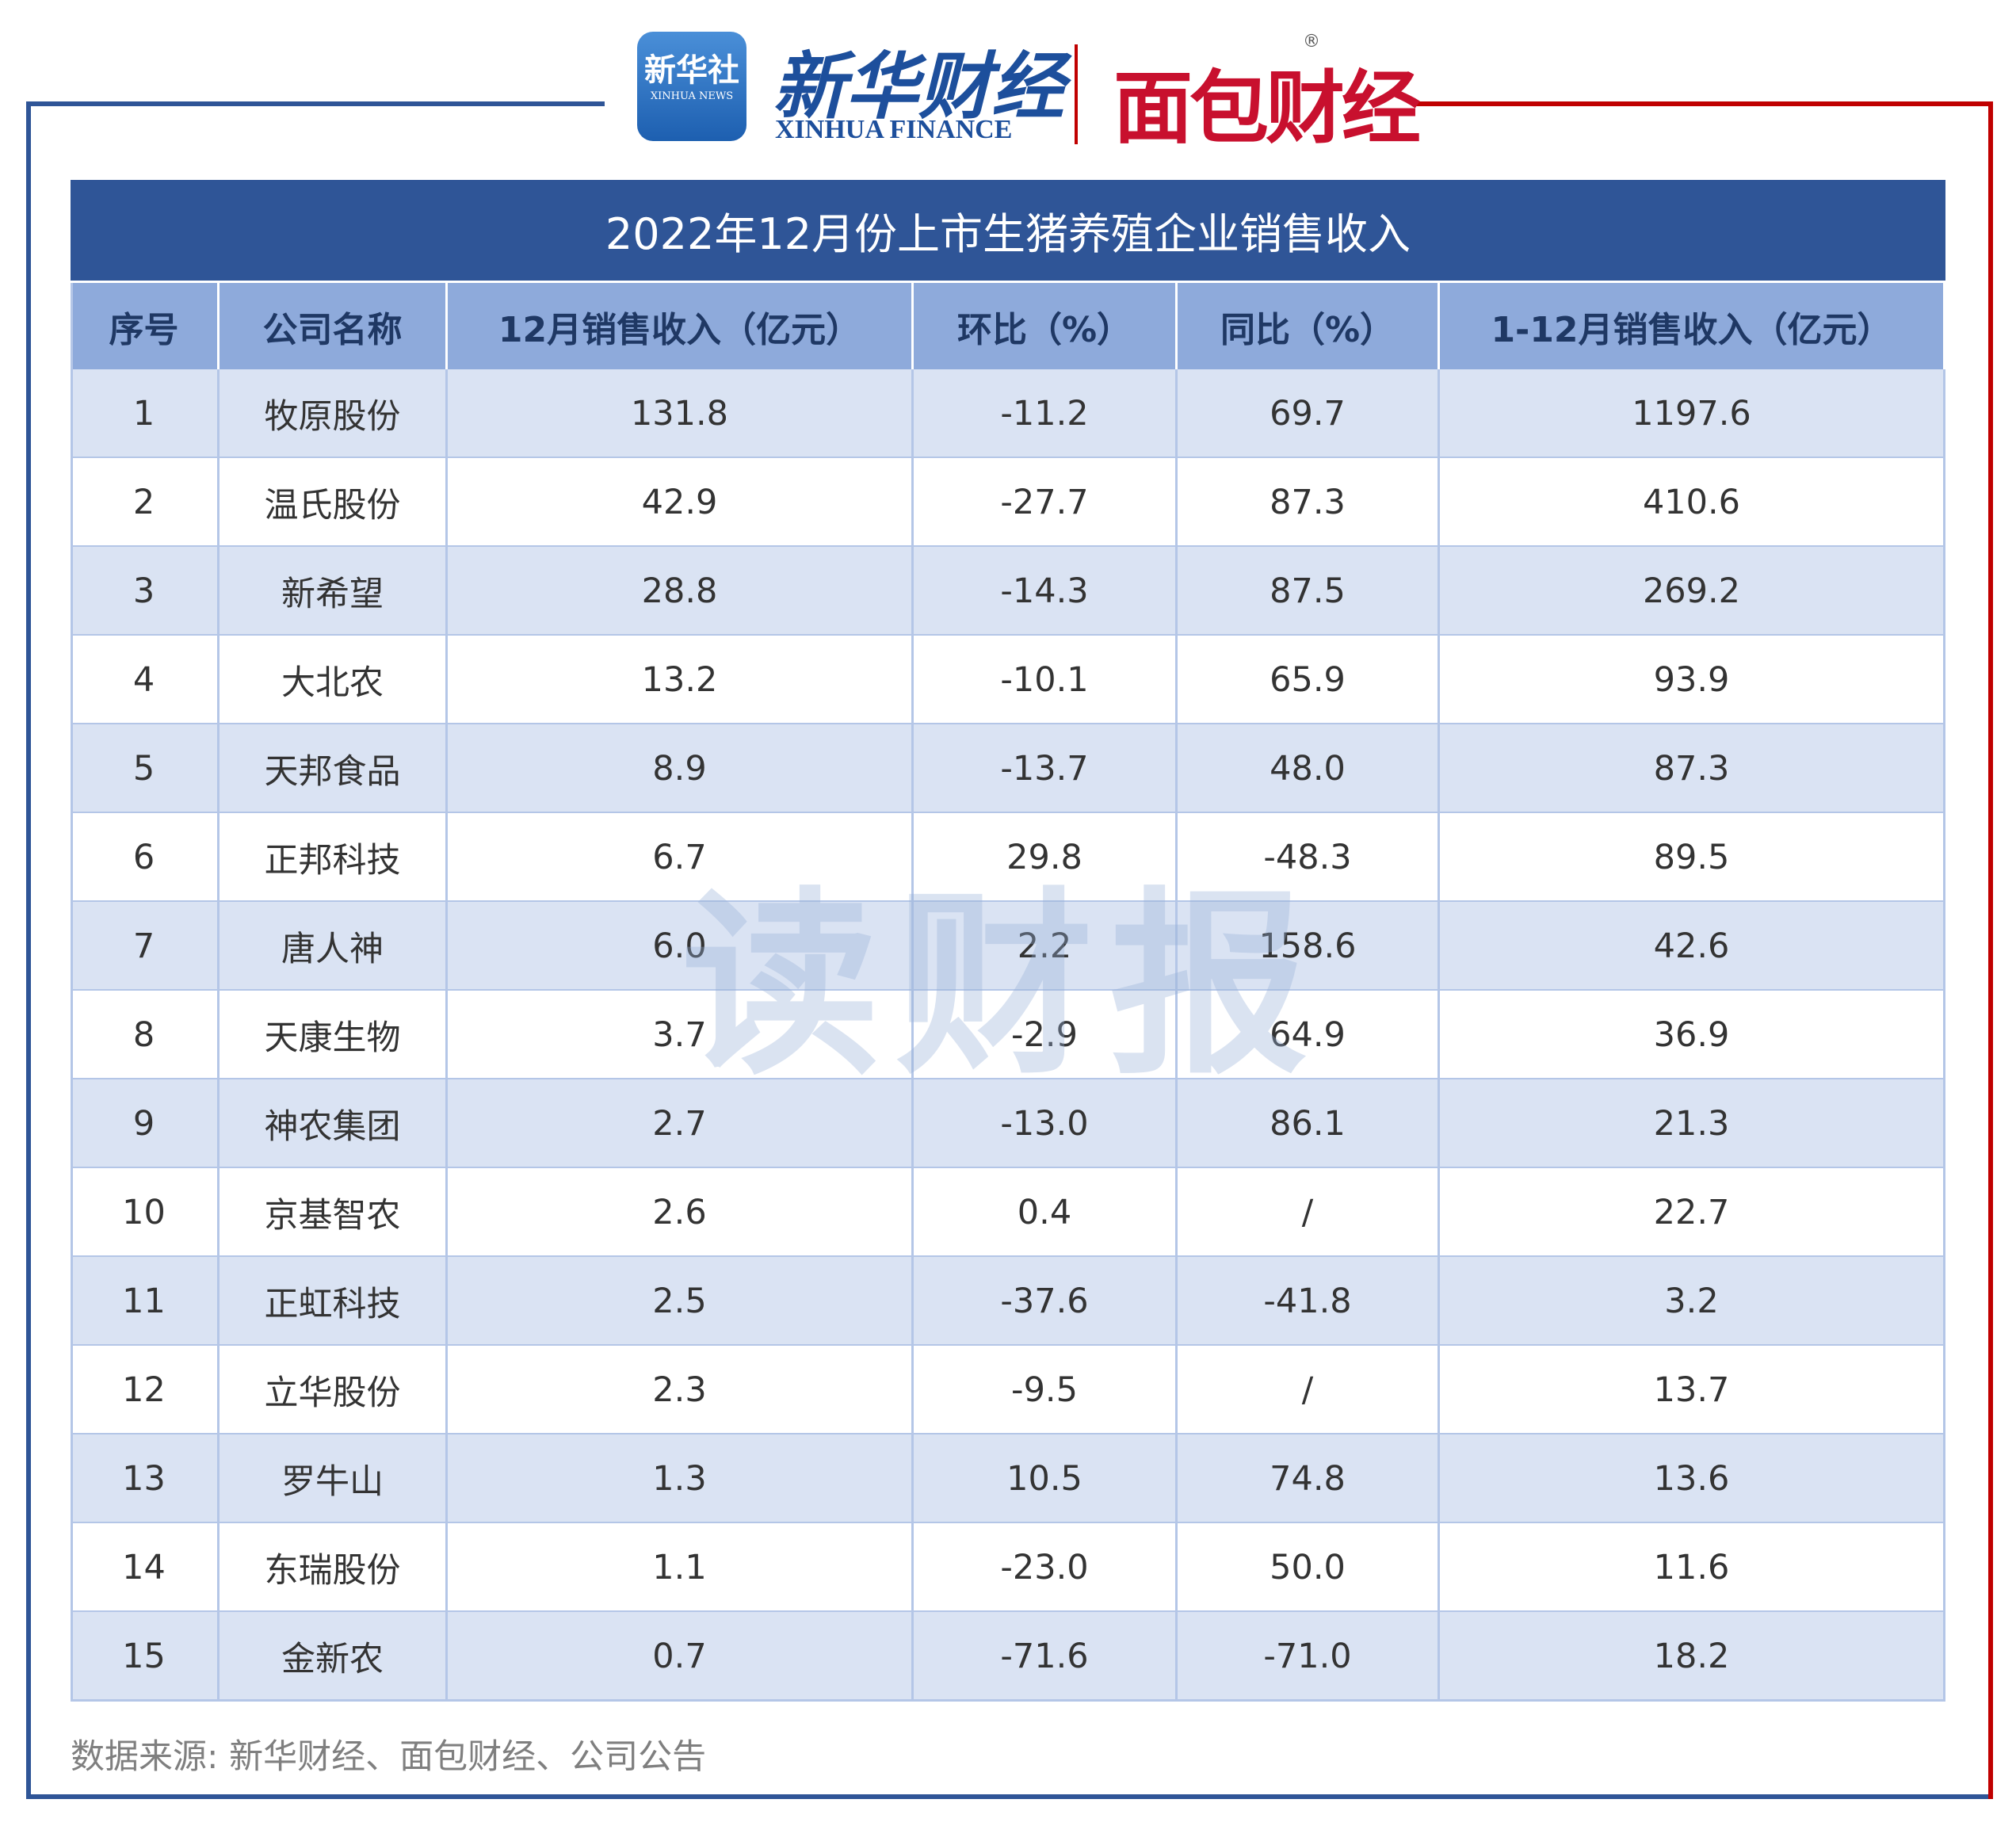 The height and width of the screenshot is (1826, 2016). What do you see at coordinates (334, 1657) in the screenshot?
I see `table-cell: 金新农` at bounding box center [334, 1657].